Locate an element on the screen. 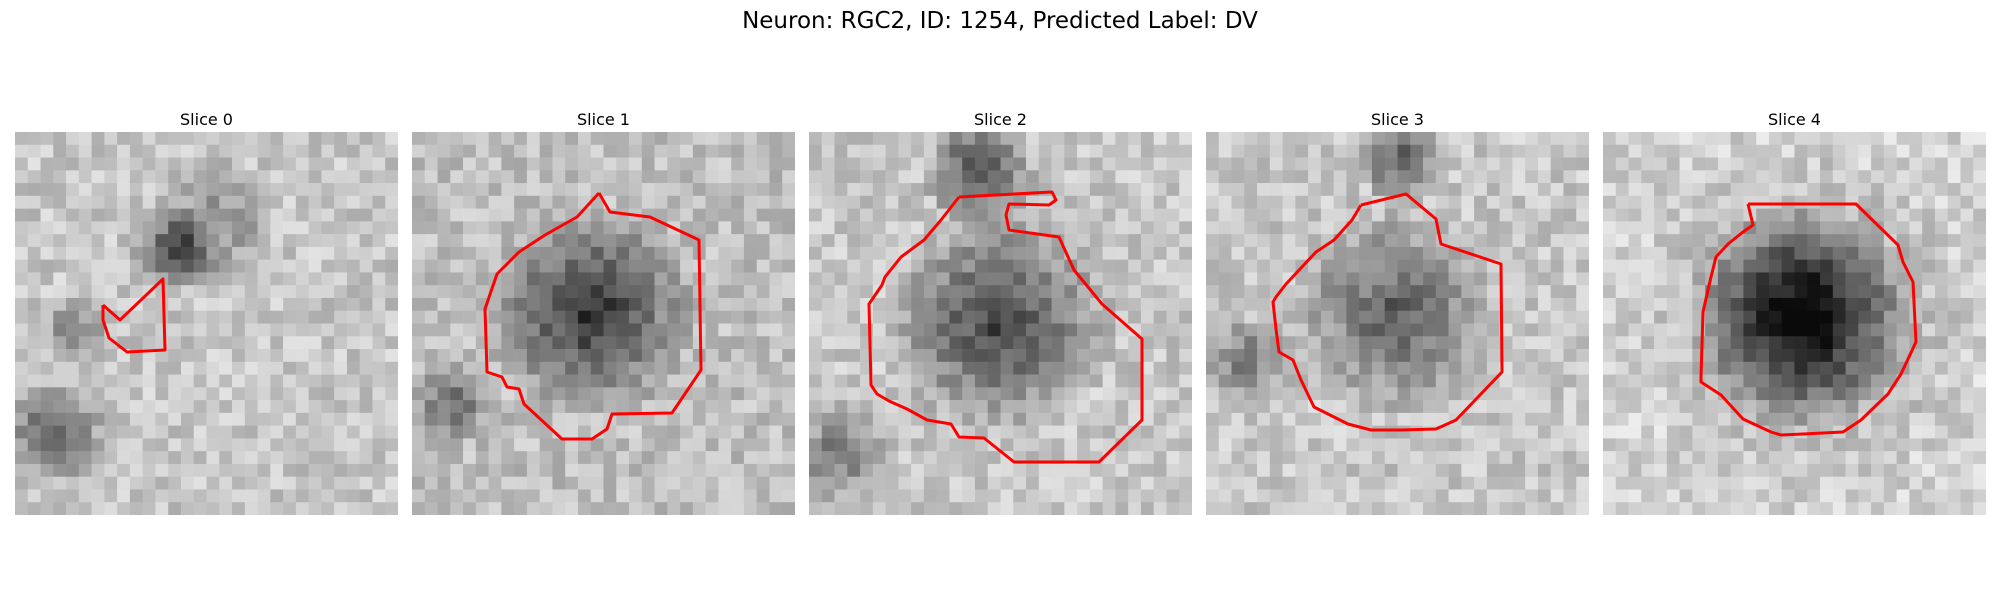  slice-panel-4: Slice 4 is located at coordinates (1794, 311).